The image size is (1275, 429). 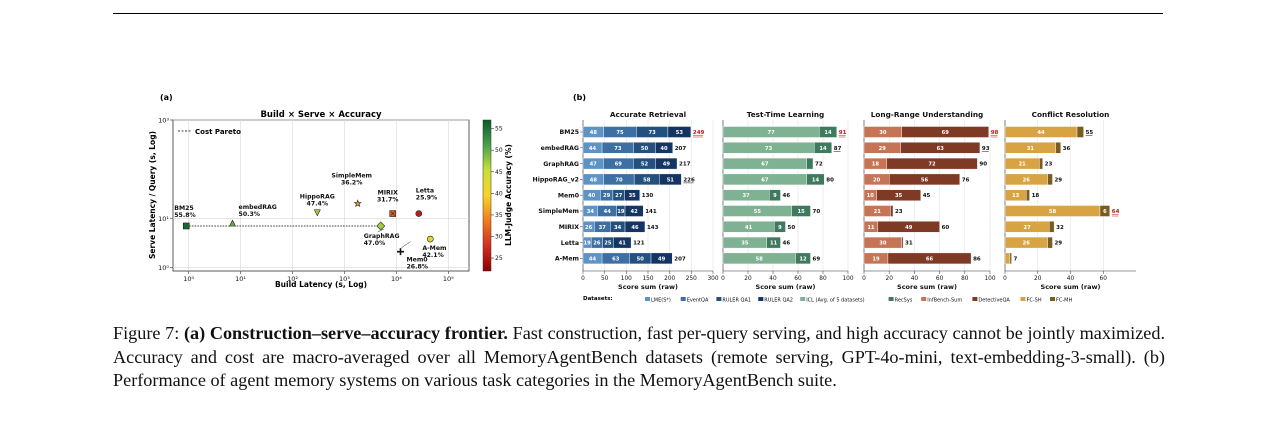 I want to click on bar-segment-label: 48, so click(x=594, y=180).